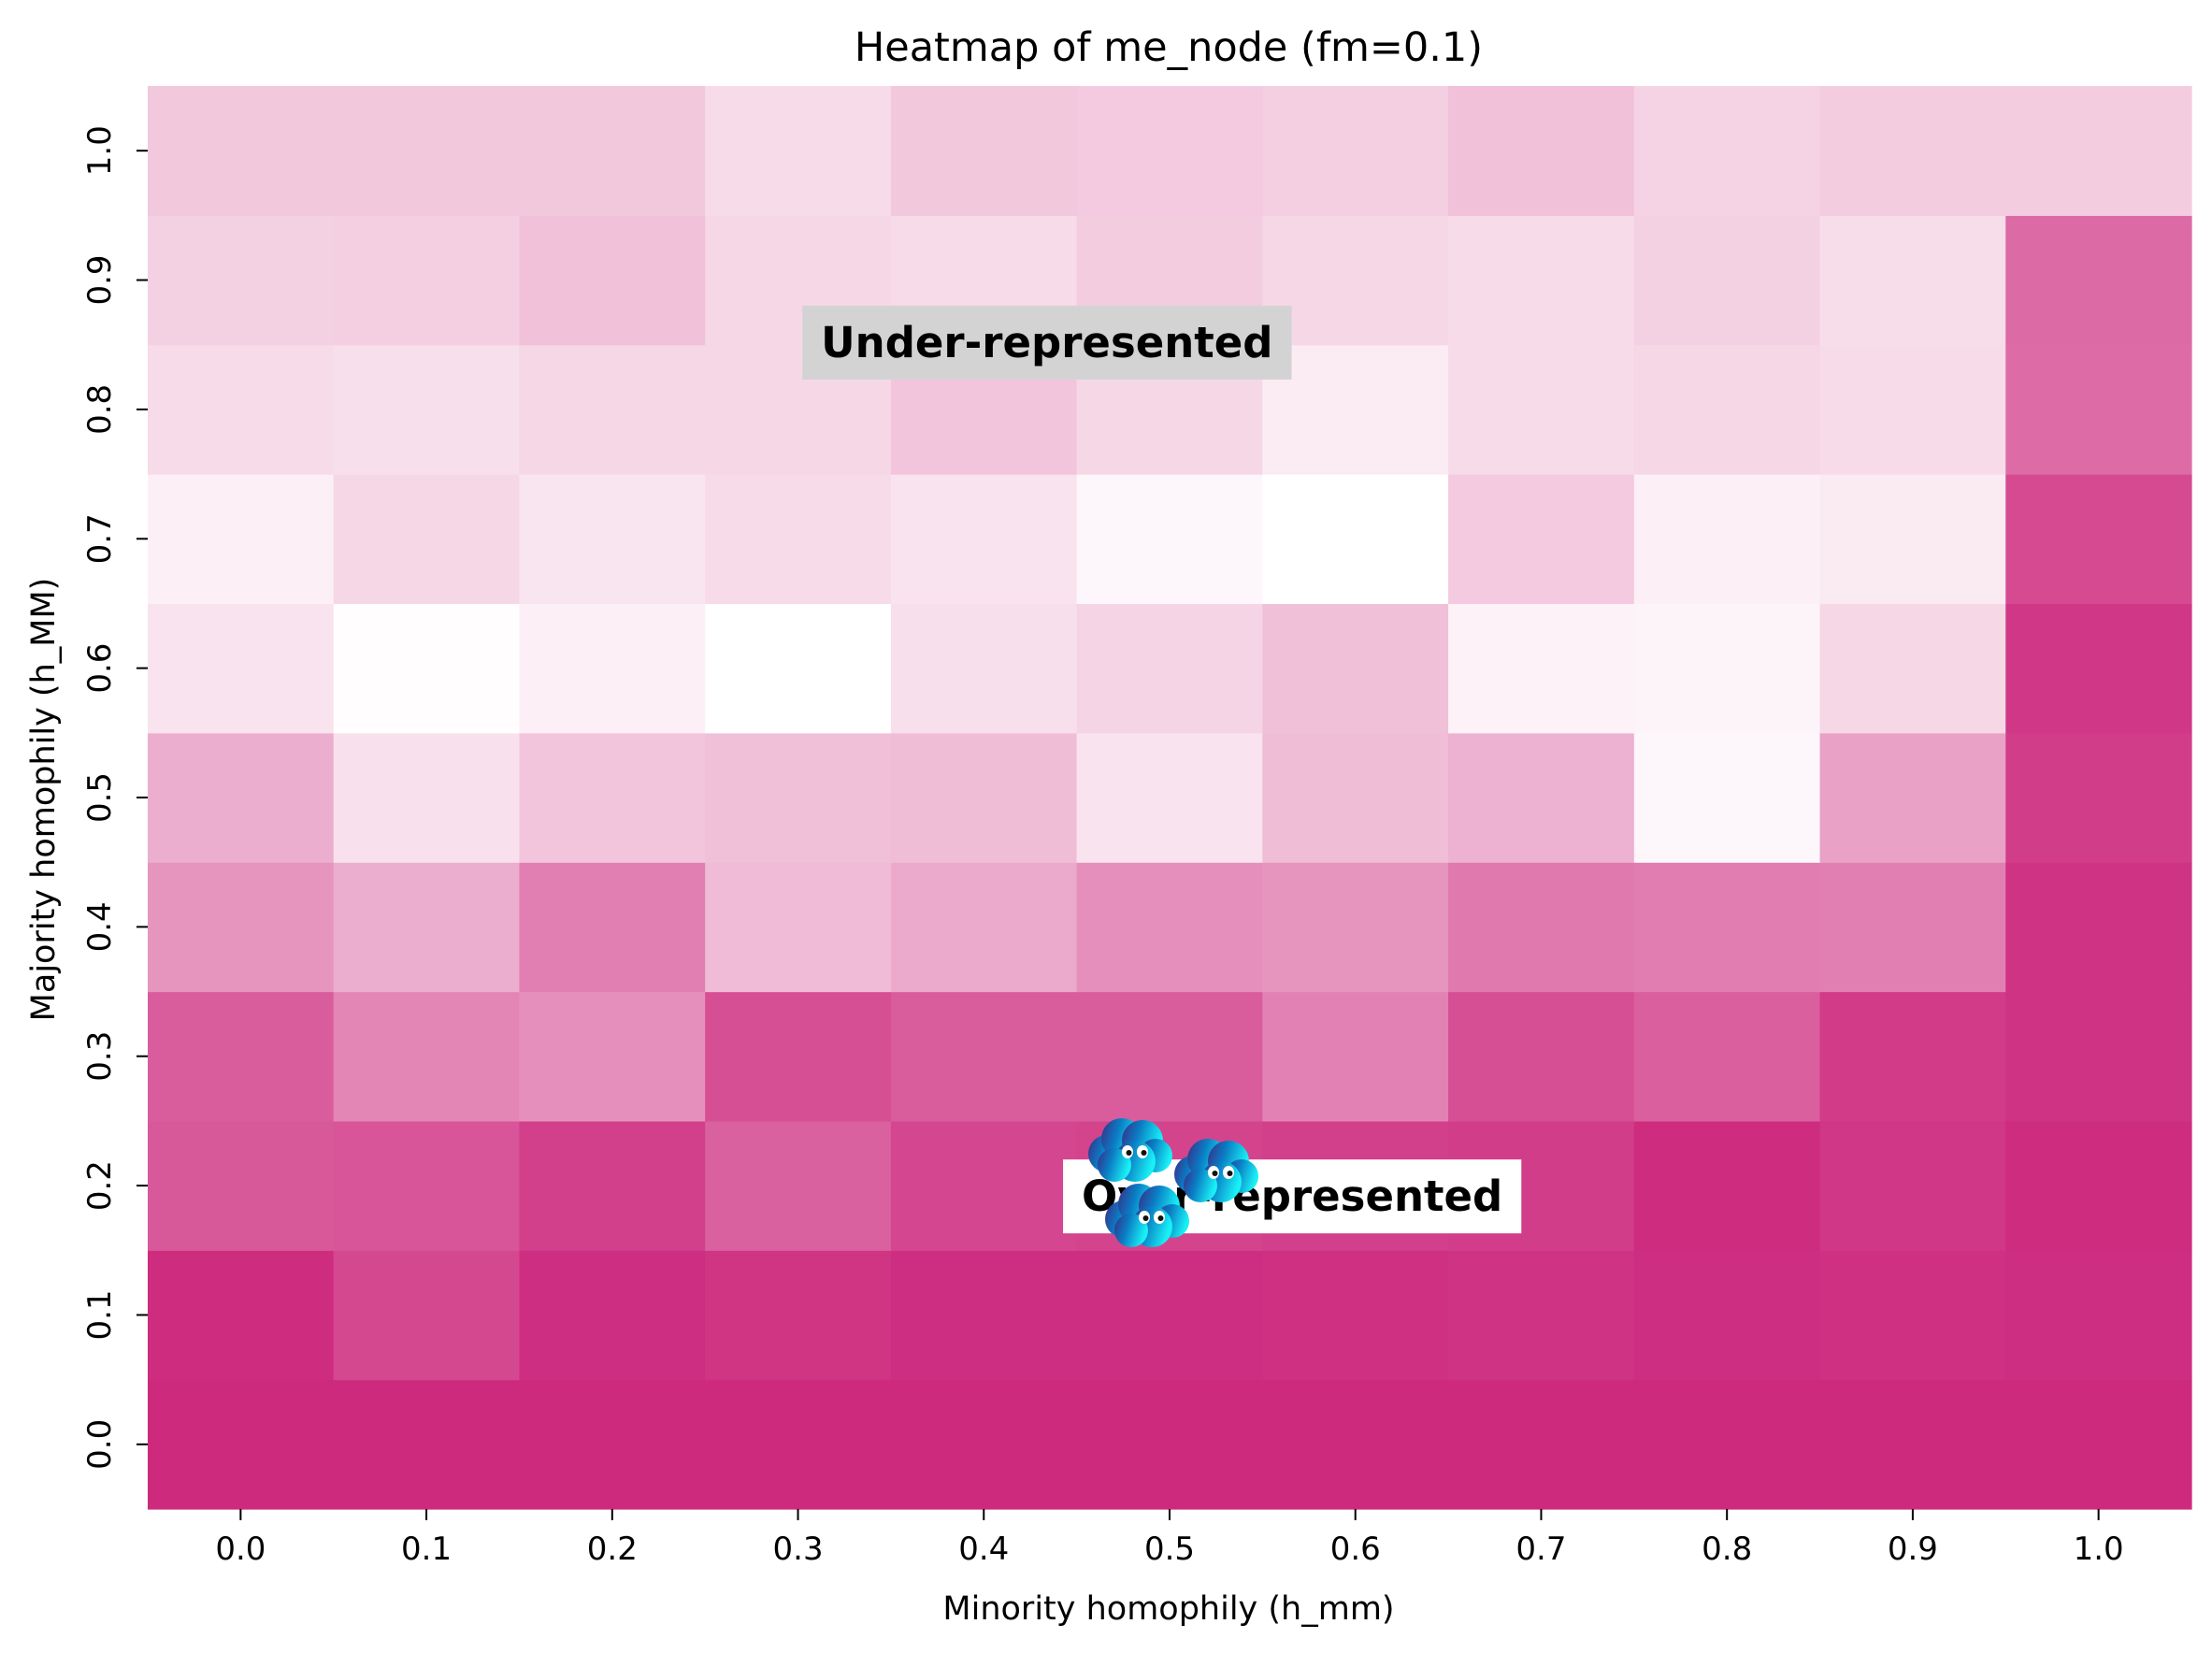  I want to click on x-tick-label: 0.8, so click(1727, 1549).